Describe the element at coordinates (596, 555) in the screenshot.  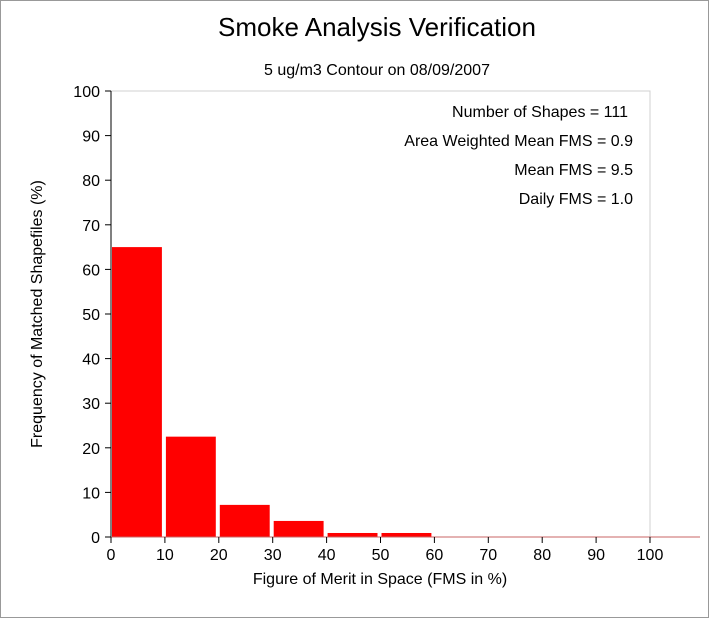
I see `x-tick-label-90: 90` at that location.